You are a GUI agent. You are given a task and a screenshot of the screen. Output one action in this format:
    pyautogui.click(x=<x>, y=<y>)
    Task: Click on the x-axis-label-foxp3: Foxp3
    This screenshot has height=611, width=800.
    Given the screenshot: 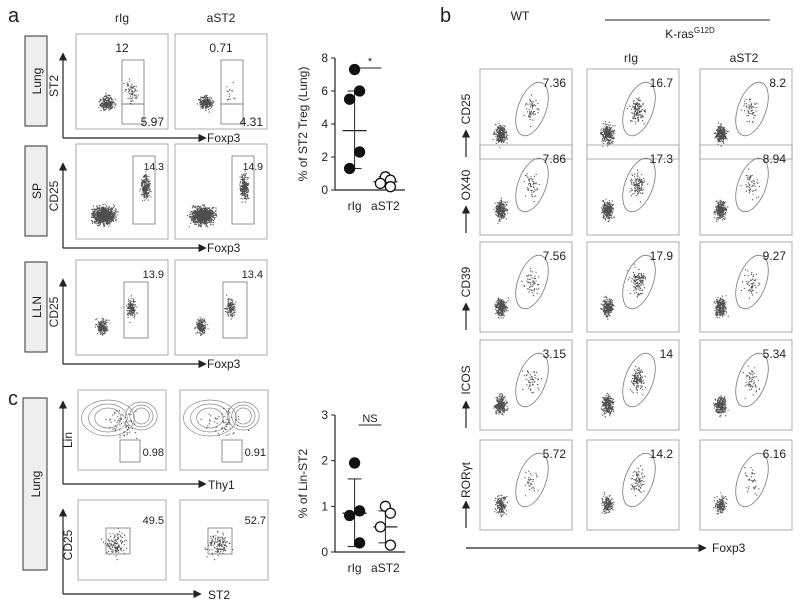 What is the action you would take?
    pyautogui.click(x=729, y=548)
    